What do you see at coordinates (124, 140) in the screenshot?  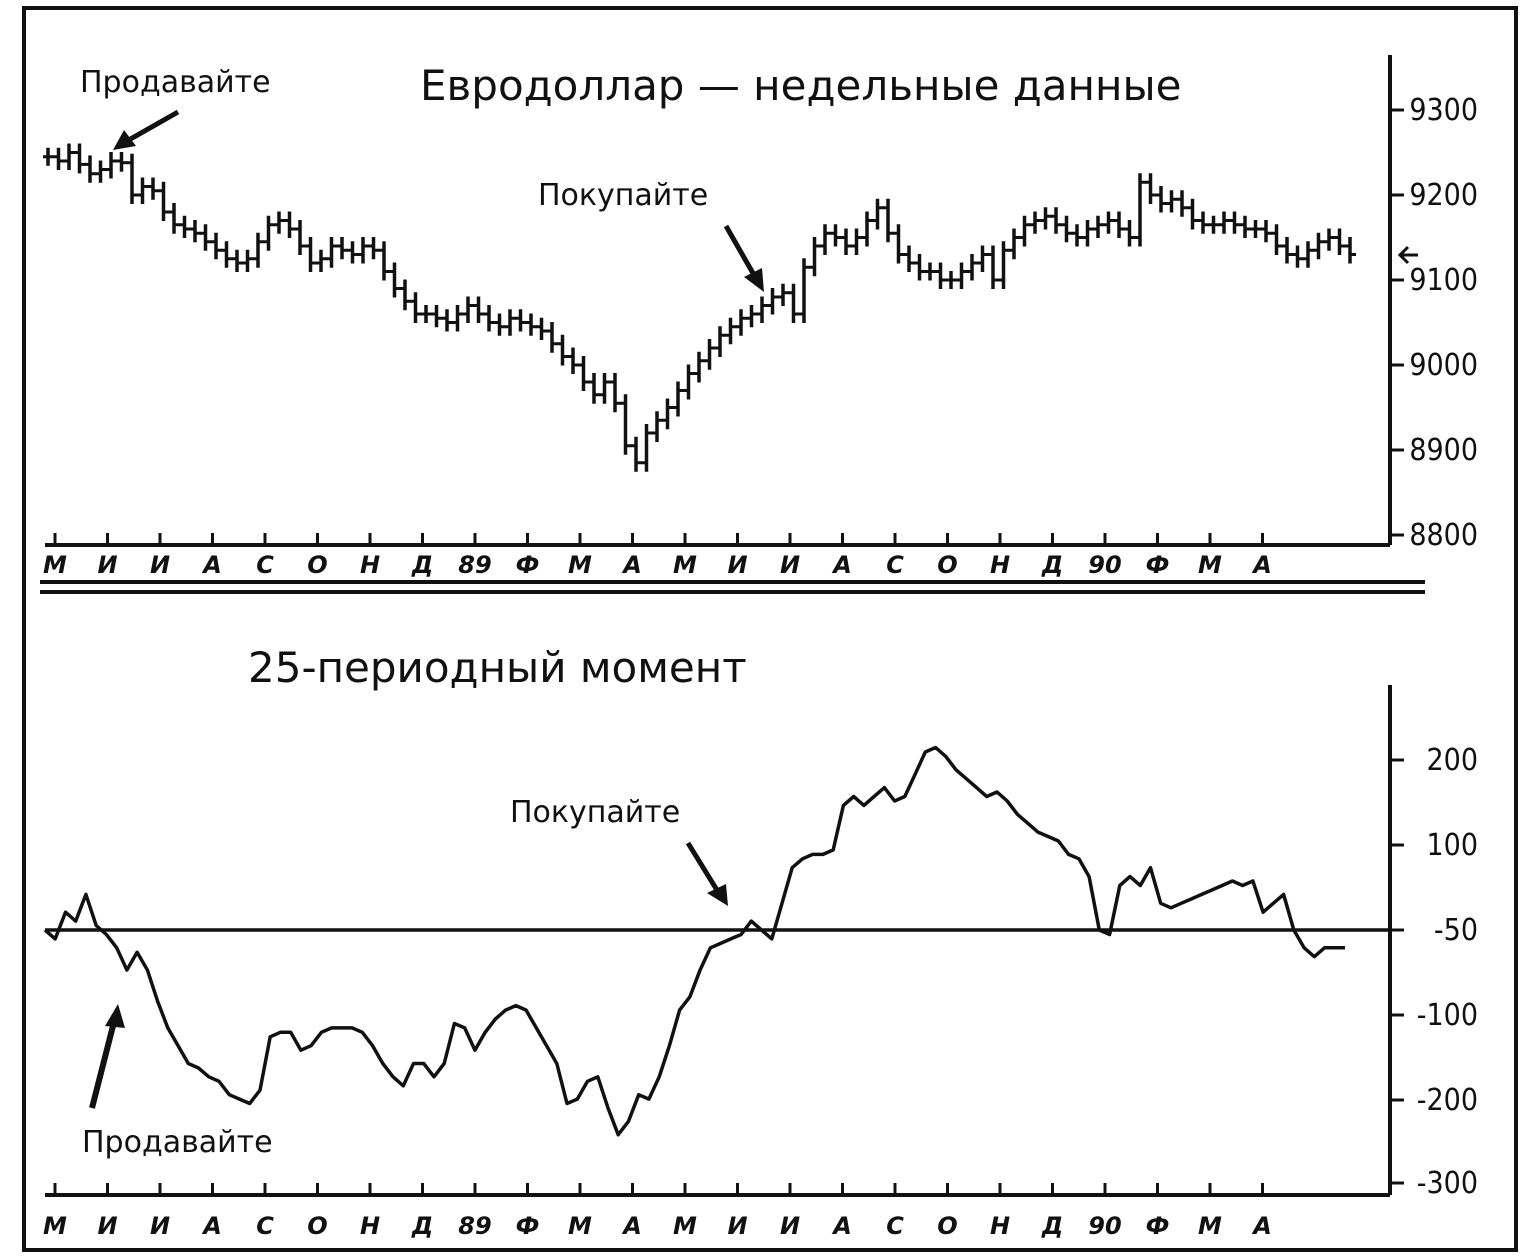 I see `sell-arrowhead-top-icon` at bounding box center [124, 140].